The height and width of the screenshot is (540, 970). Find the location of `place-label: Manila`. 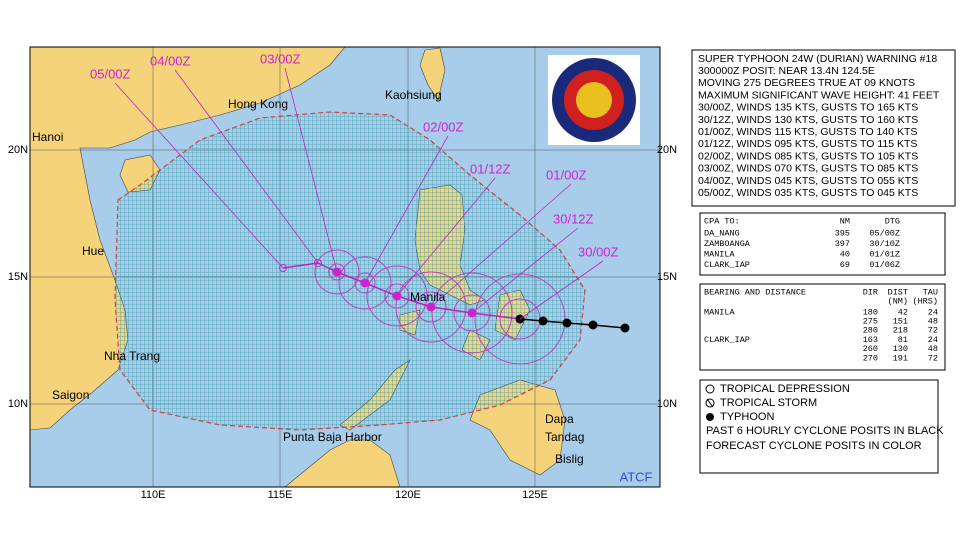

place-label: Manila is located at coordinates (428, 297).